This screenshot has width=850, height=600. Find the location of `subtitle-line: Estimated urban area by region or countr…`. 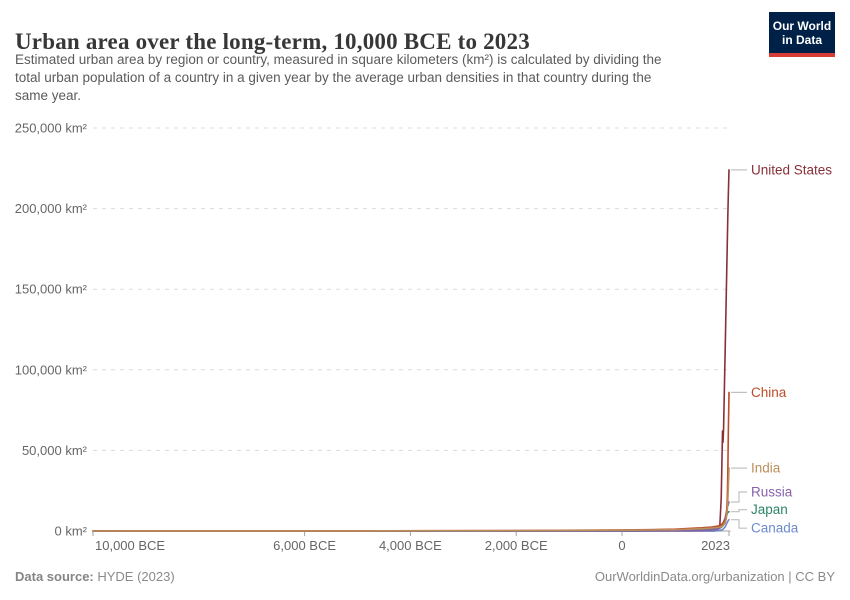

subtitle-line: Estimated urban area by region or countr… is located at coordinates (338, 59).